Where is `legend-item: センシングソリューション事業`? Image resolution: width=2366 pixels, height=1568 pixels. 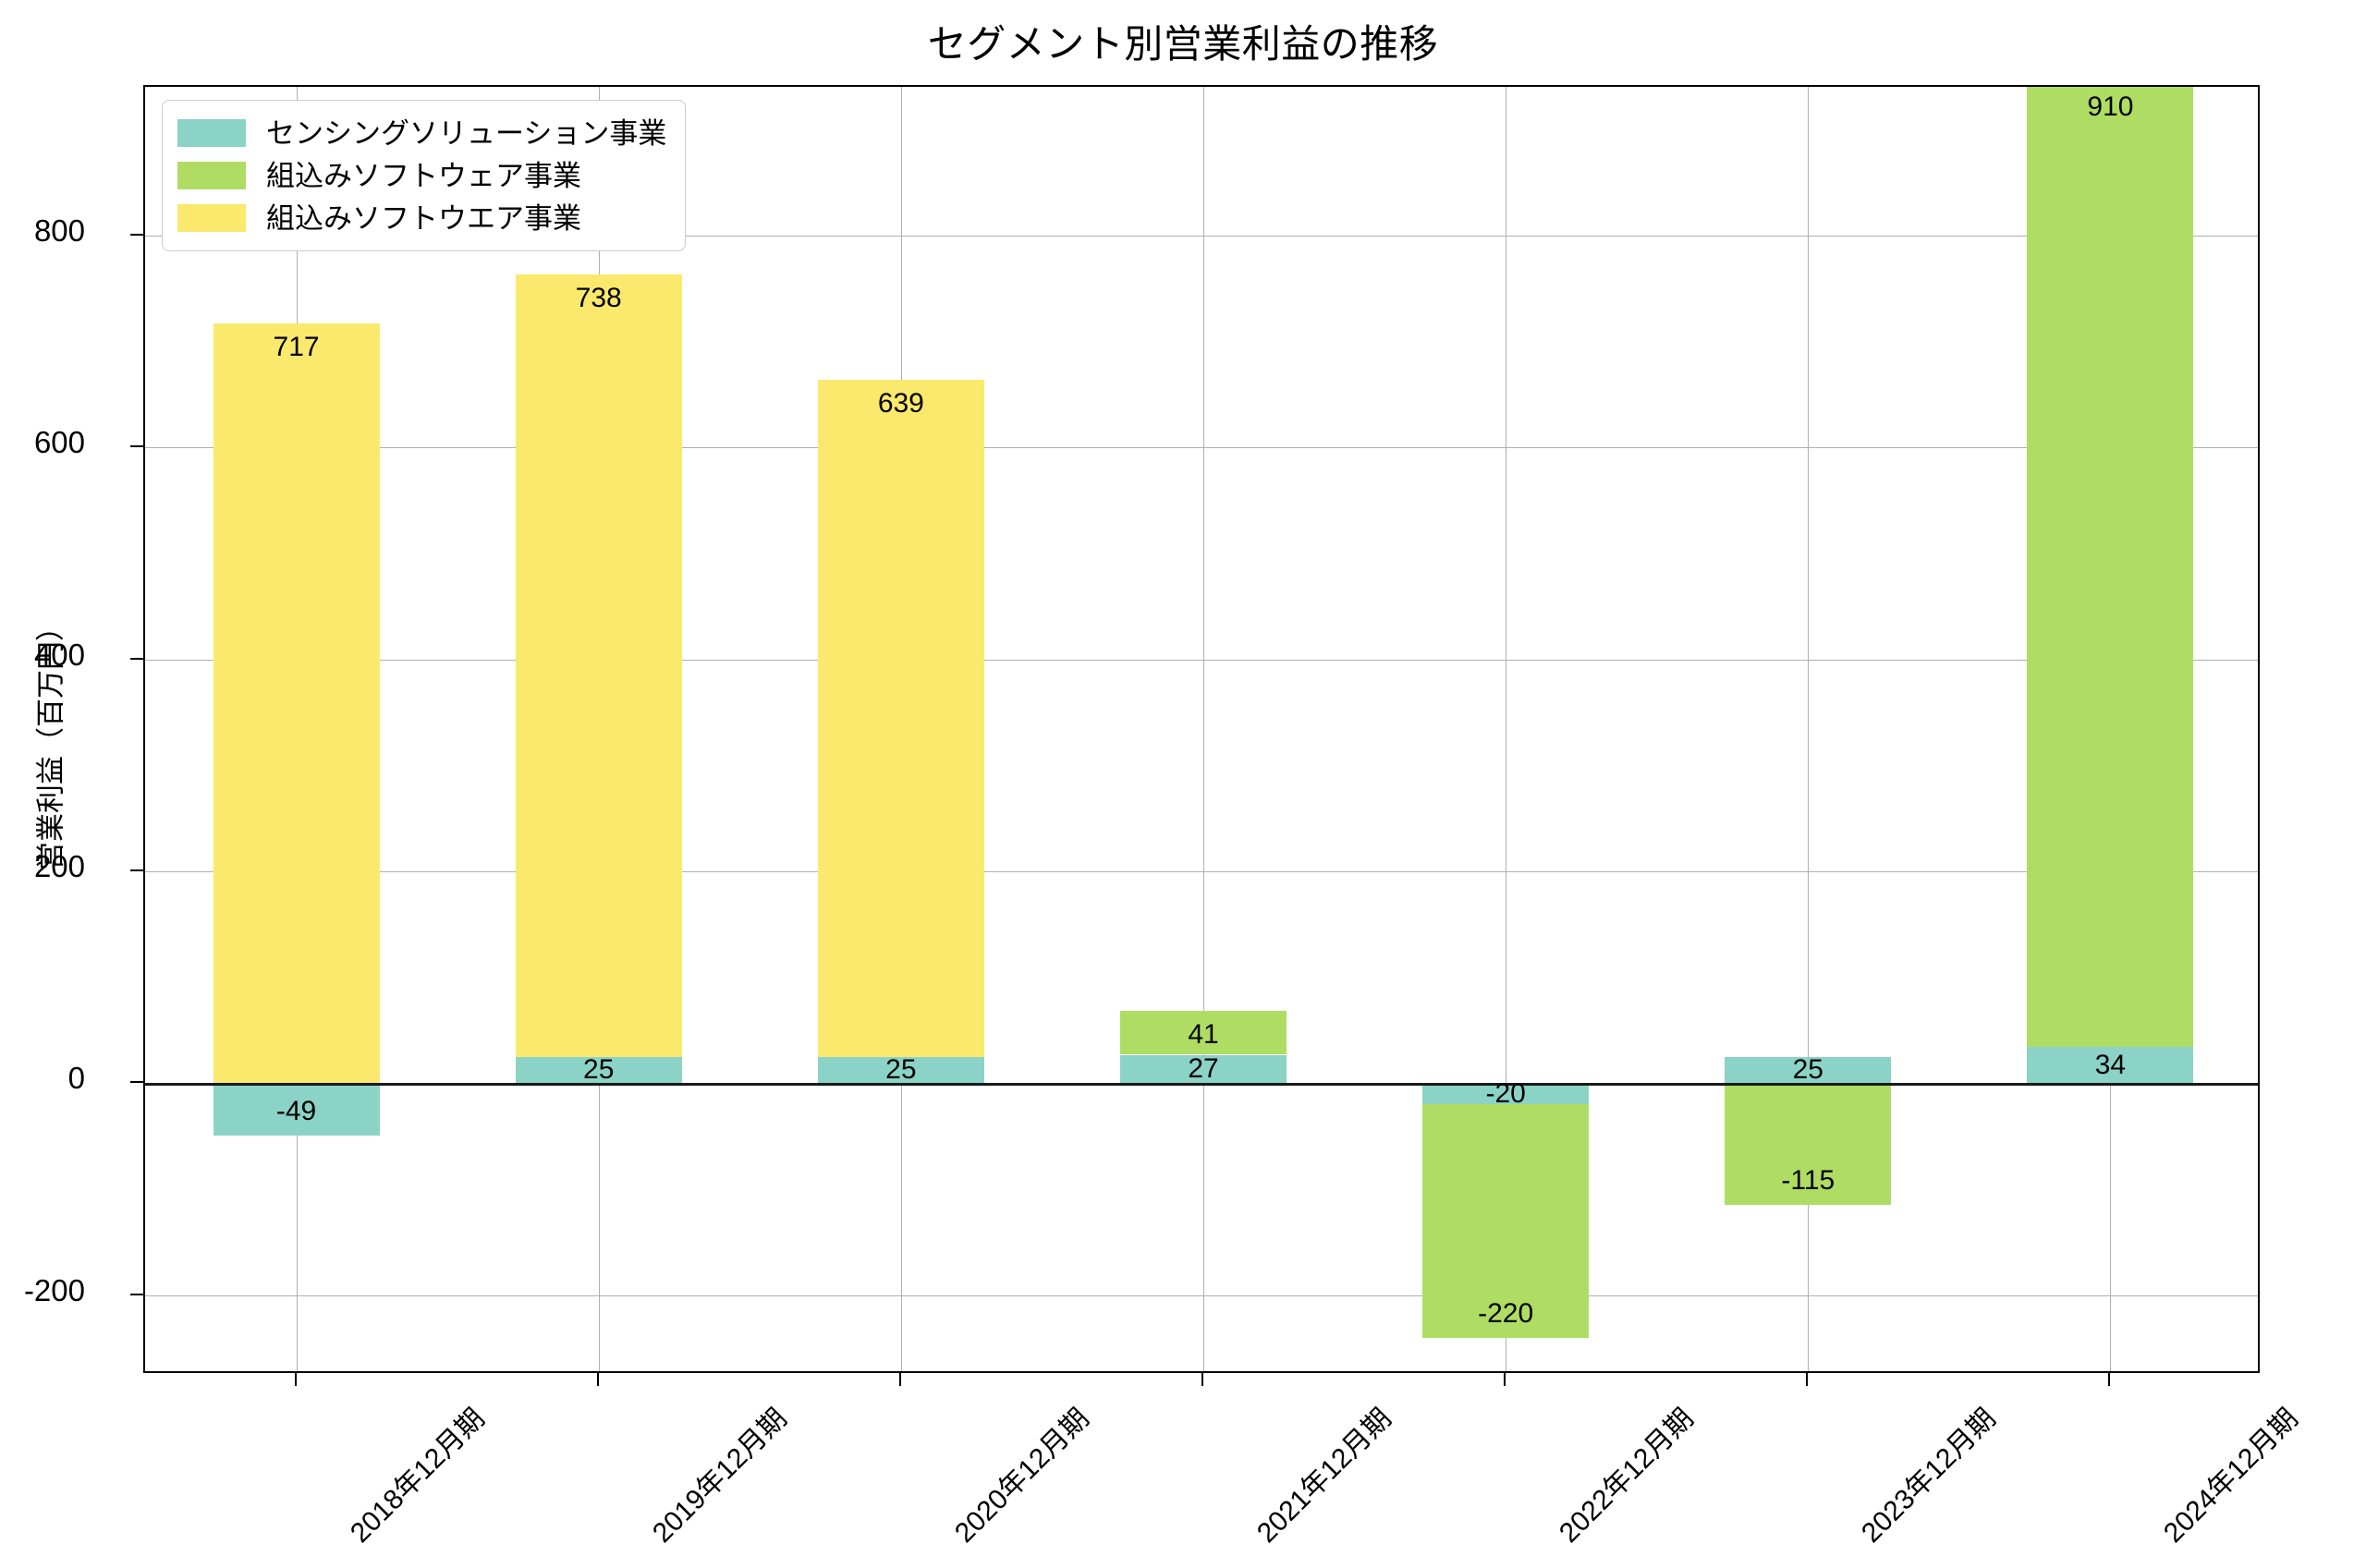
legend-item: センシングソリューション事業 is located at coordinates (422, 133).